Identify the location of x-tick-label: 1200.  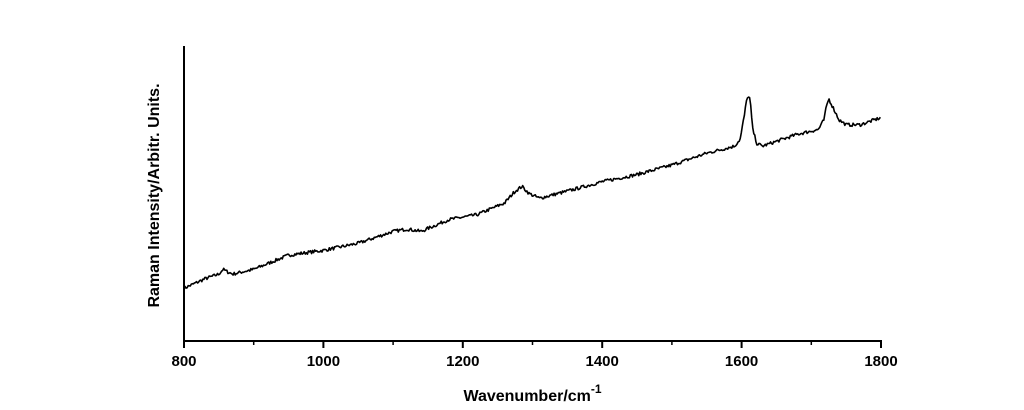
(462, 361).